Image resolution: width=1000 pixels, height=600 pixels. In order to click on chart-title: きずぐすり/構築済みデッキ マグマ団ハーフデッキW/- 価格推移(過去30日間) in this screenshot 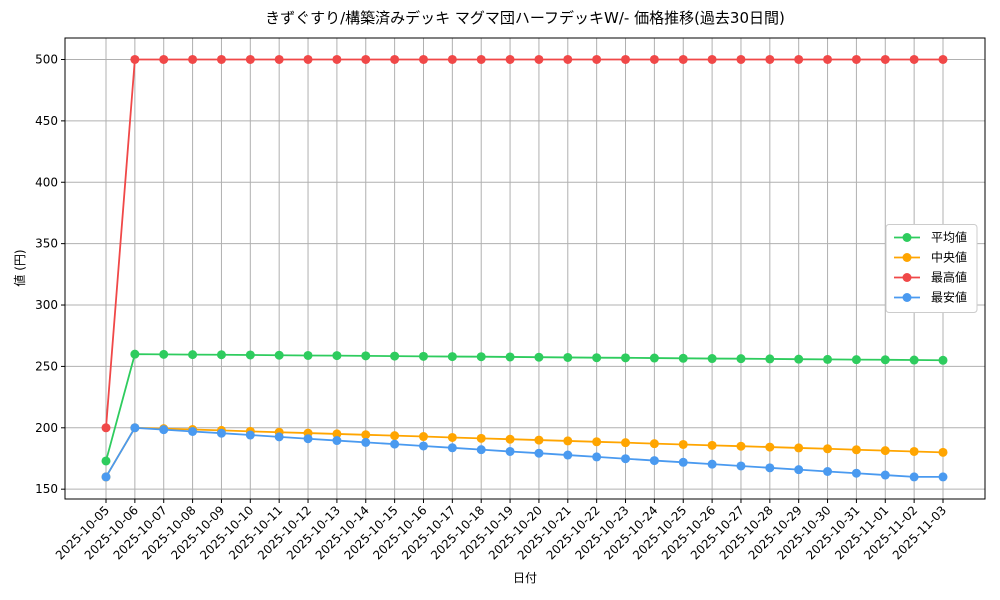, I will do `click(525, 18)`.